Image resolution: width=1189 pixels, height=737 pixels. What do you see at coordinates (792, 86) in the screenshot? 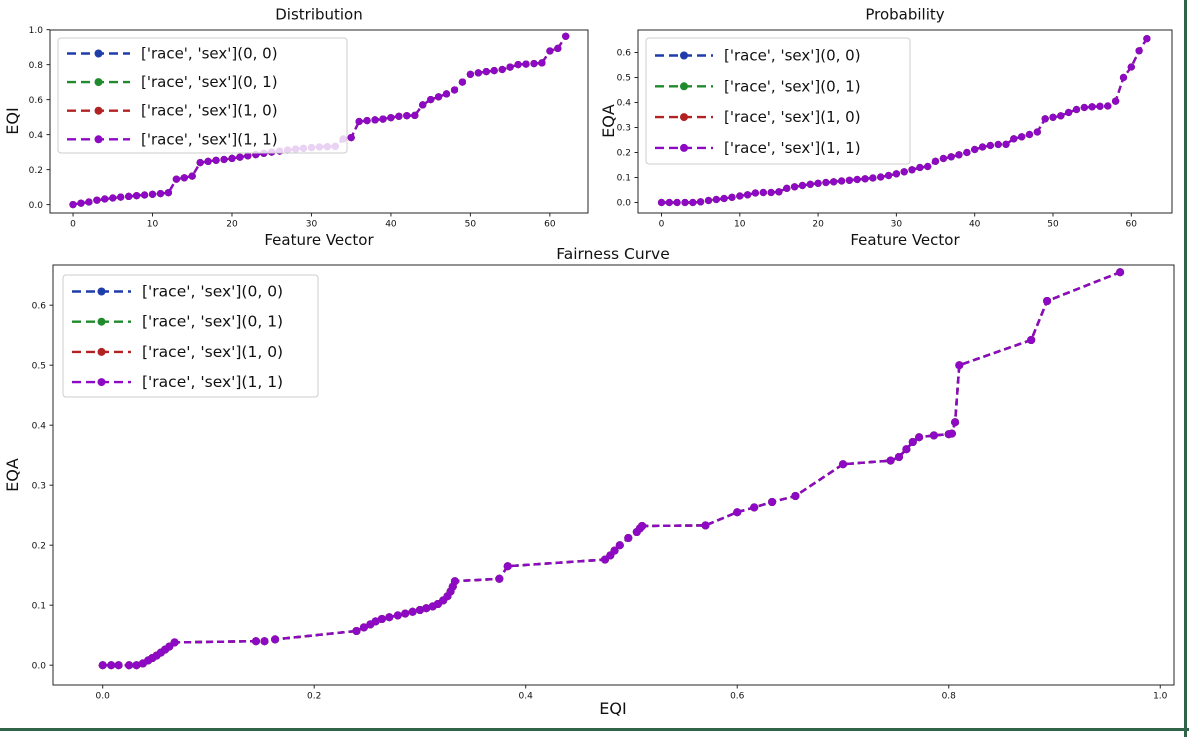
I see `legend-label: ['race', 'sex'](0, 1)` at bounding box center [792, 86].